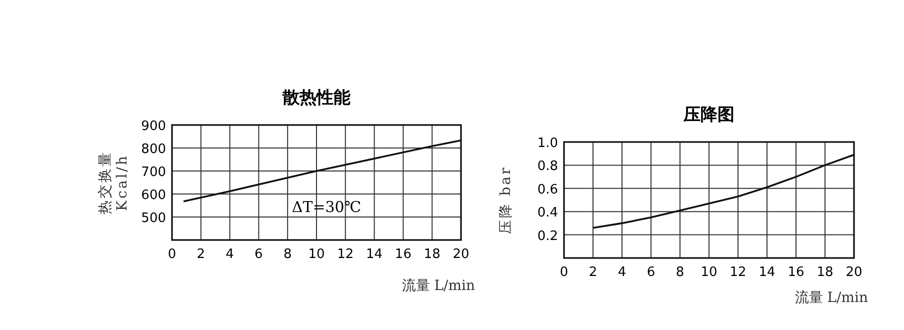  Describe the element at coordinates (506, 200) in the screenshot. I see `y-axis-title: 压降 bar` at that location.